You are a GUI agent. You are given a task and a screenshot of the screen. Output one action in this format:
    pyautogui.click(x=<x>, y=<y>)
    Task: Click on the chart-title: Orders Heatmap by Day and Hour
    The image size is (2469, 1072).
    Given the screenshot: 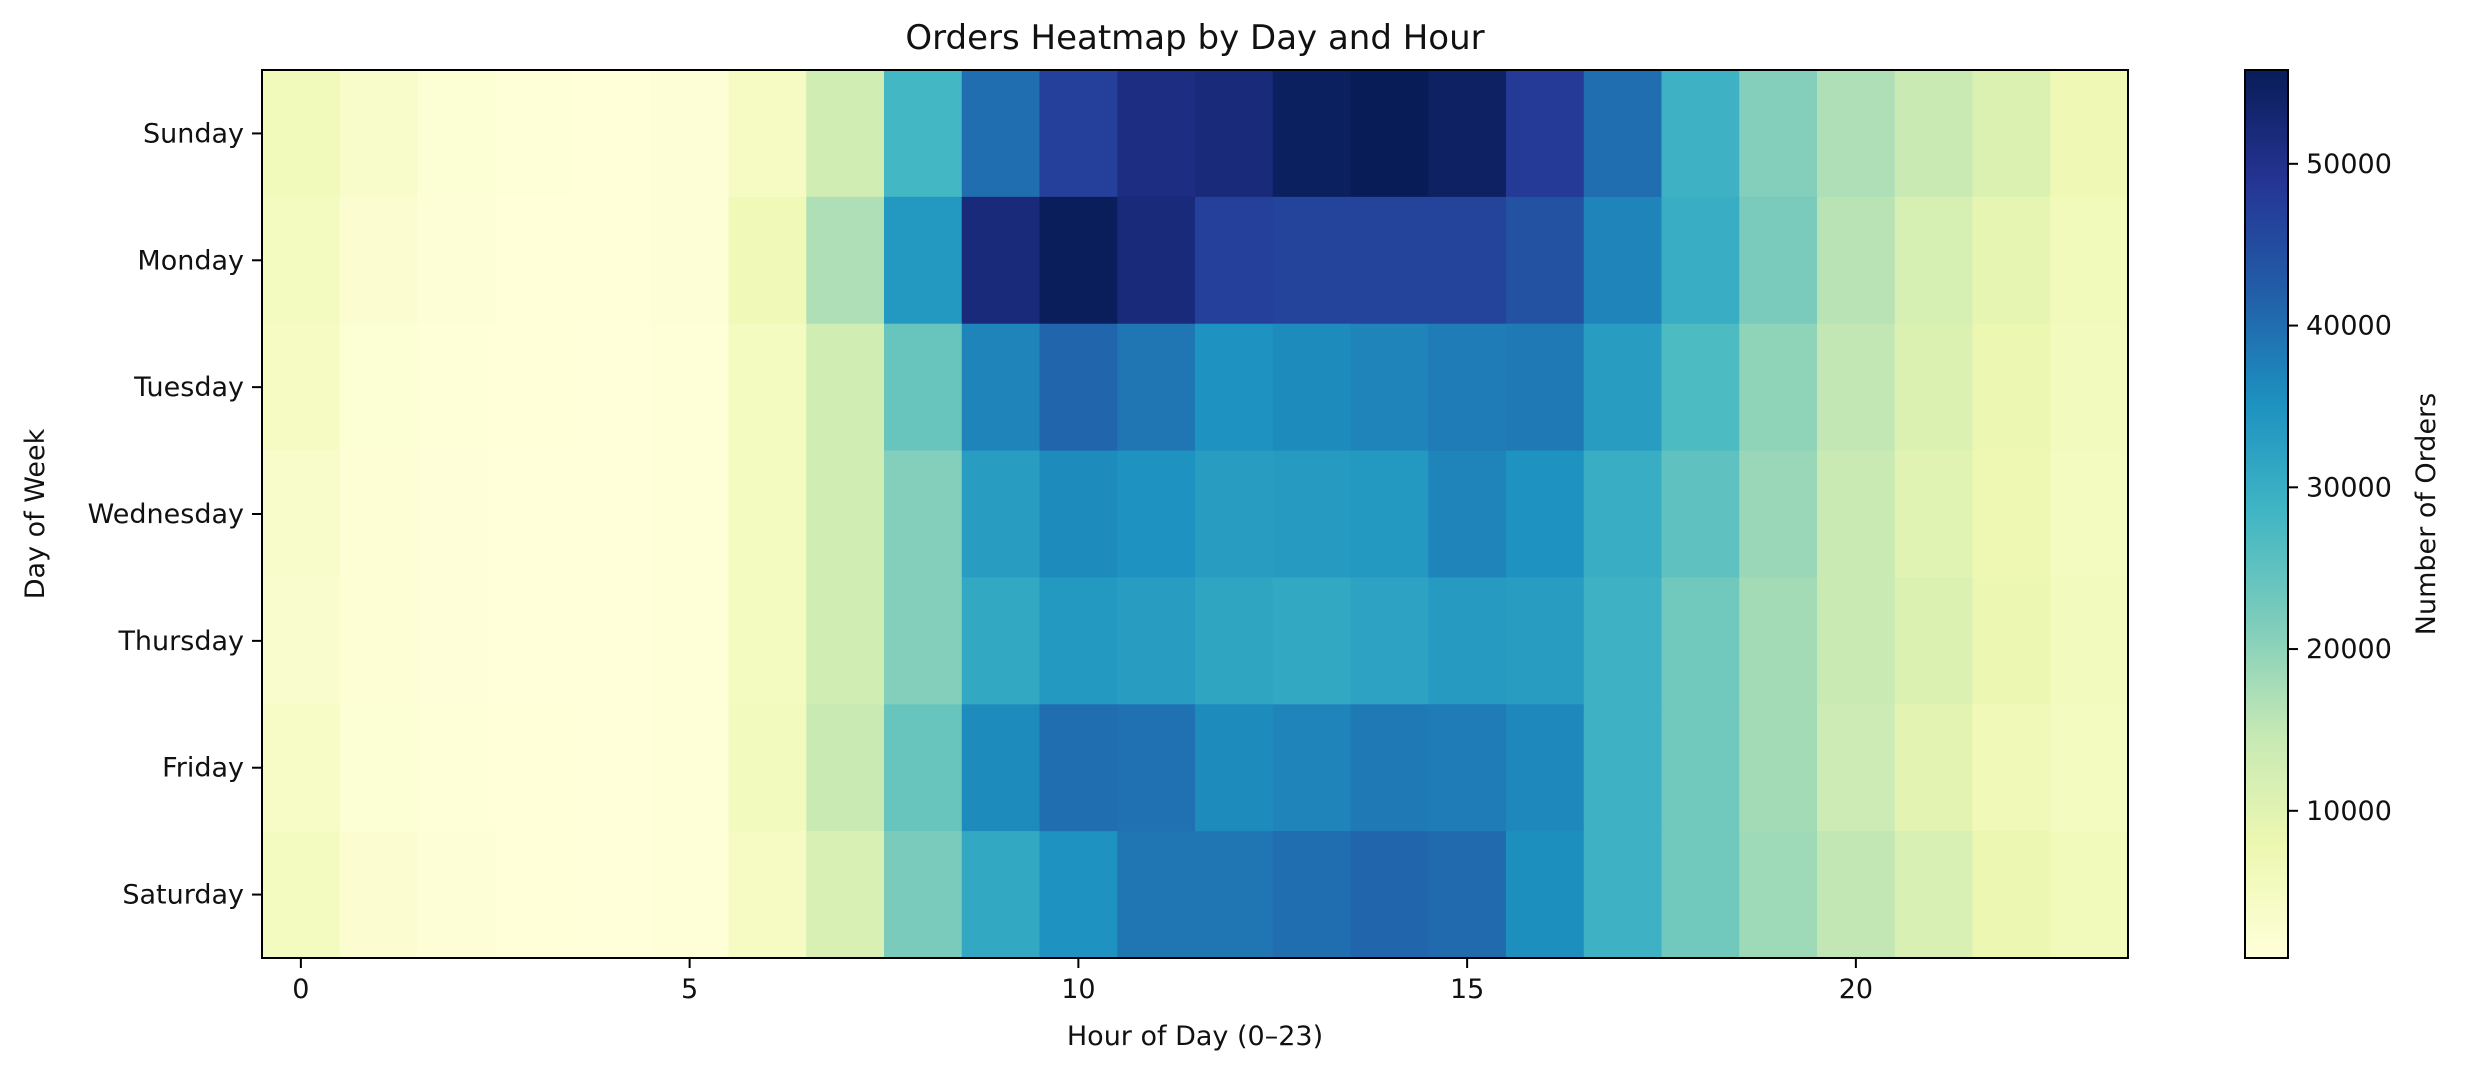 What is the action you would take?
    pyautogui.click(x=1194, y=38)
    